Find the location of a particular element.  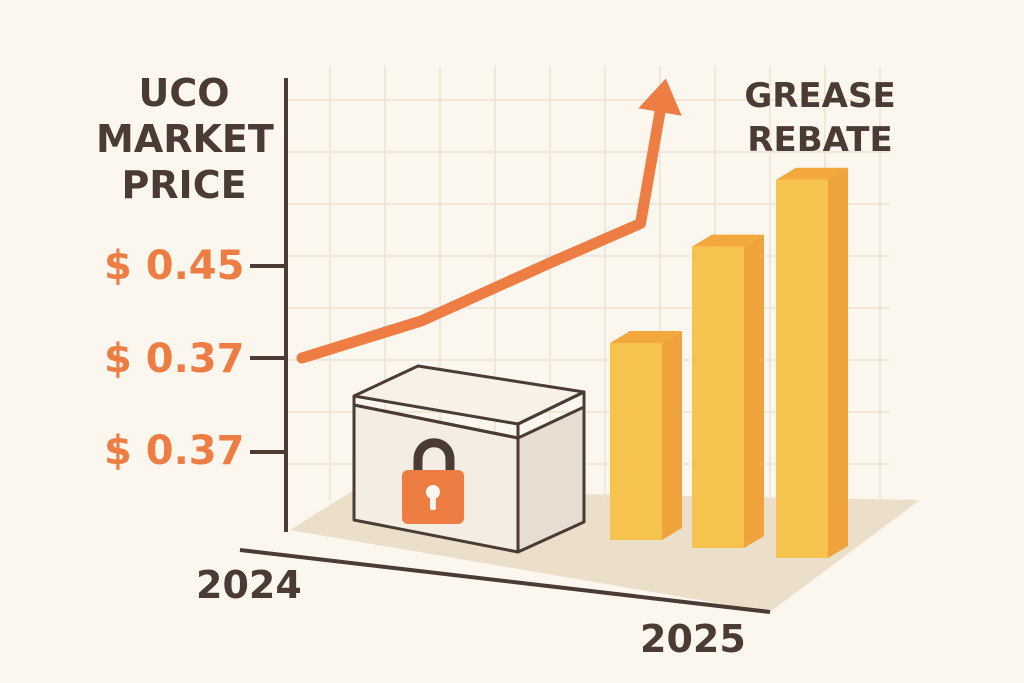

padlock-keyhole-slot is located at coordinates (433, 502).